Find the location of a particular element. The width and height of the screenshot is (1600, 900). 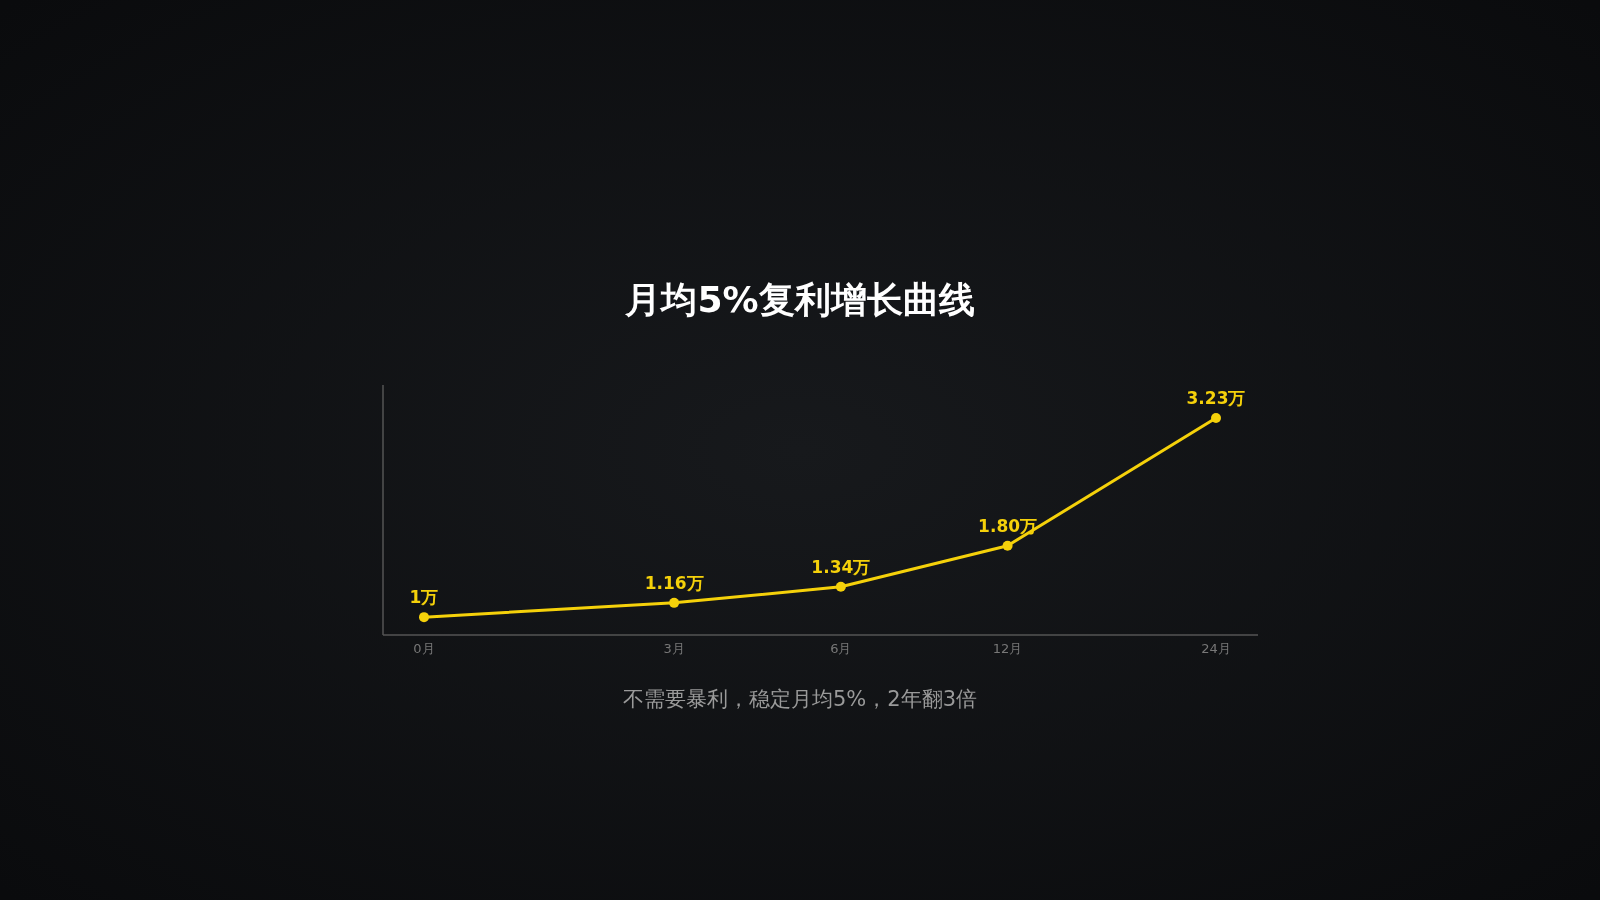

data-label: 1.16万 is located at coordinates (674, 582).